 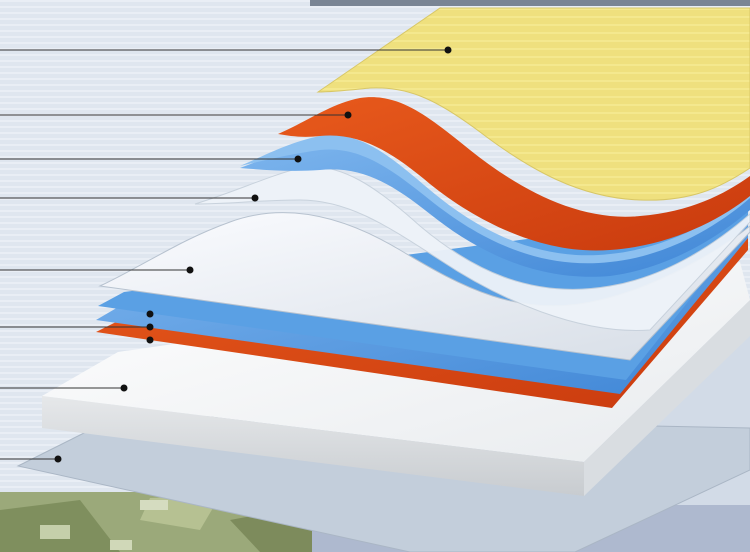 What do you see at coordinates (150, 327) in the screenshot?
I see `leader-dot-6b` at bounding box center [150, 327].